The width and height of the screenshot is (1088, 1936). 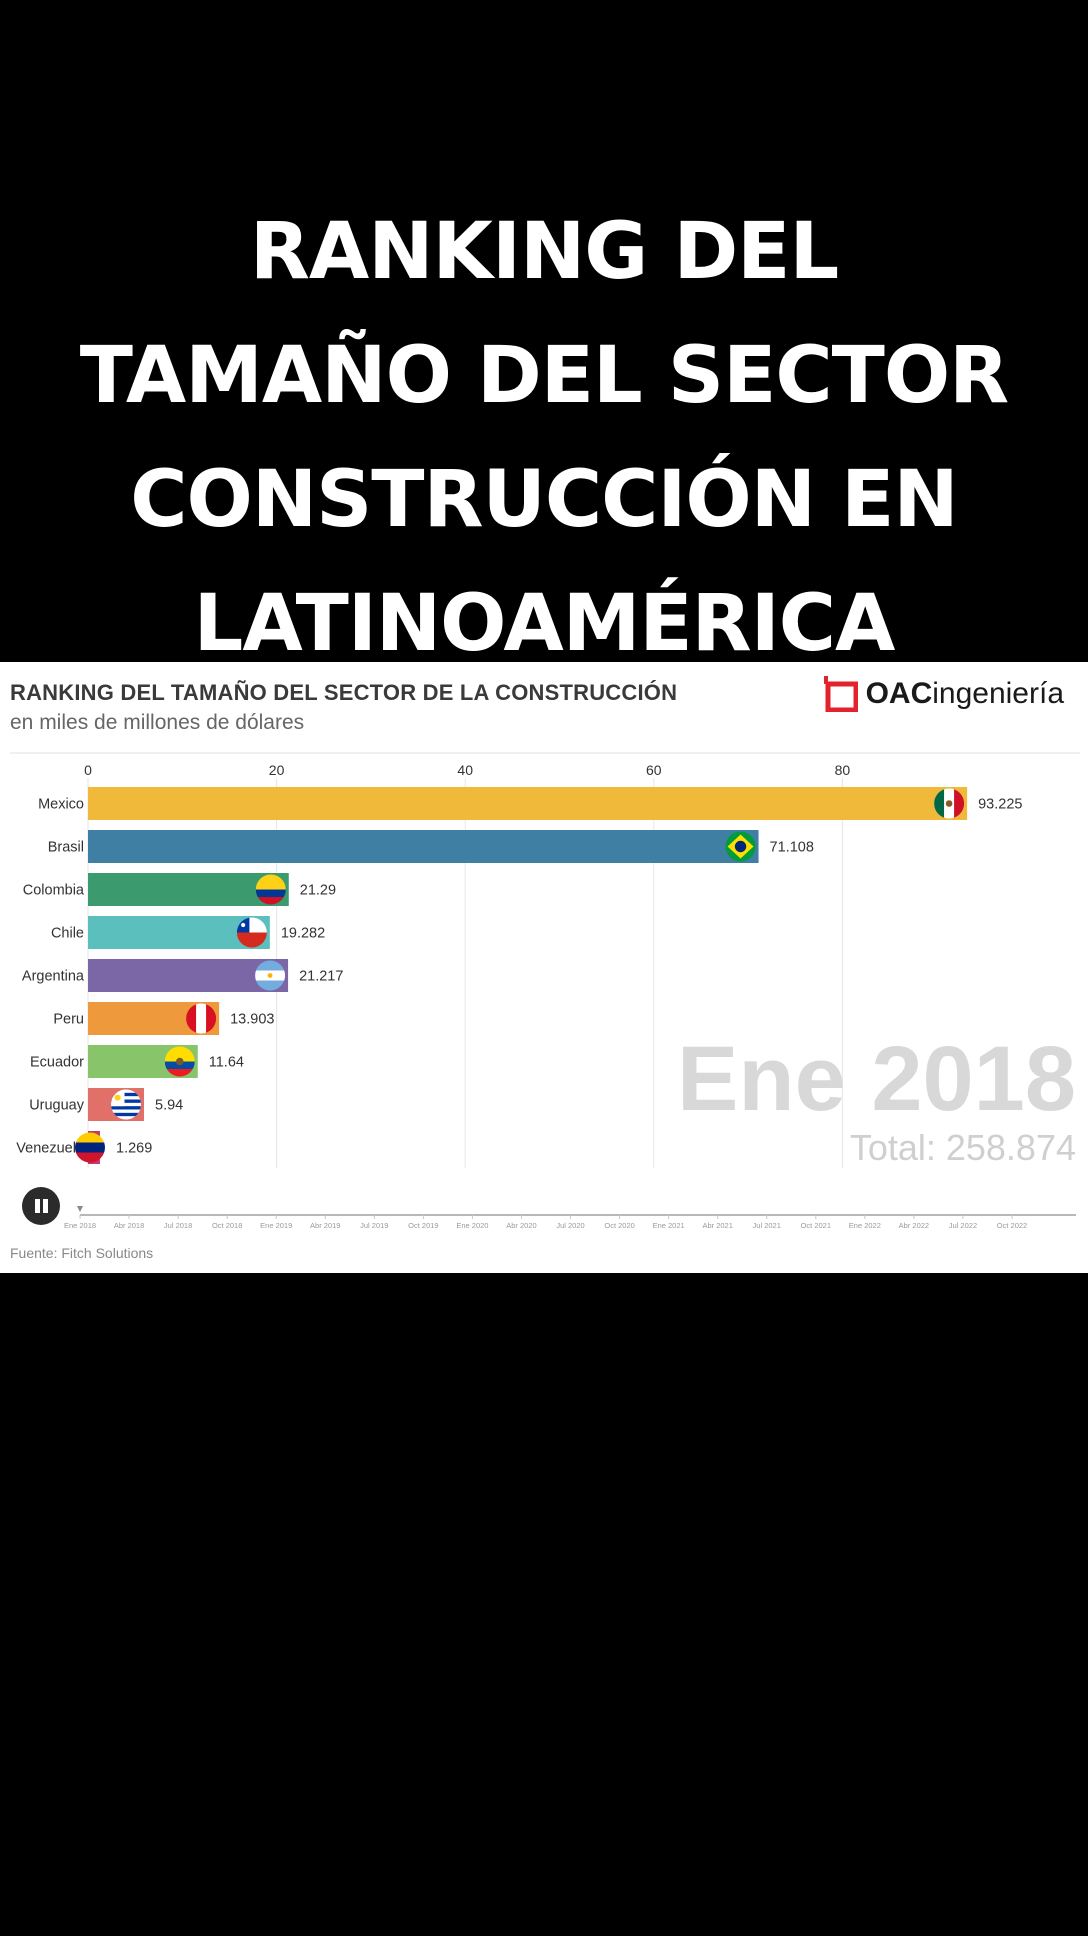 What do you see at coordinates (669, 1225) in the screenshot?
I see `timeline-tick-label: Ene 2021` at bounding box center [669, 1225].